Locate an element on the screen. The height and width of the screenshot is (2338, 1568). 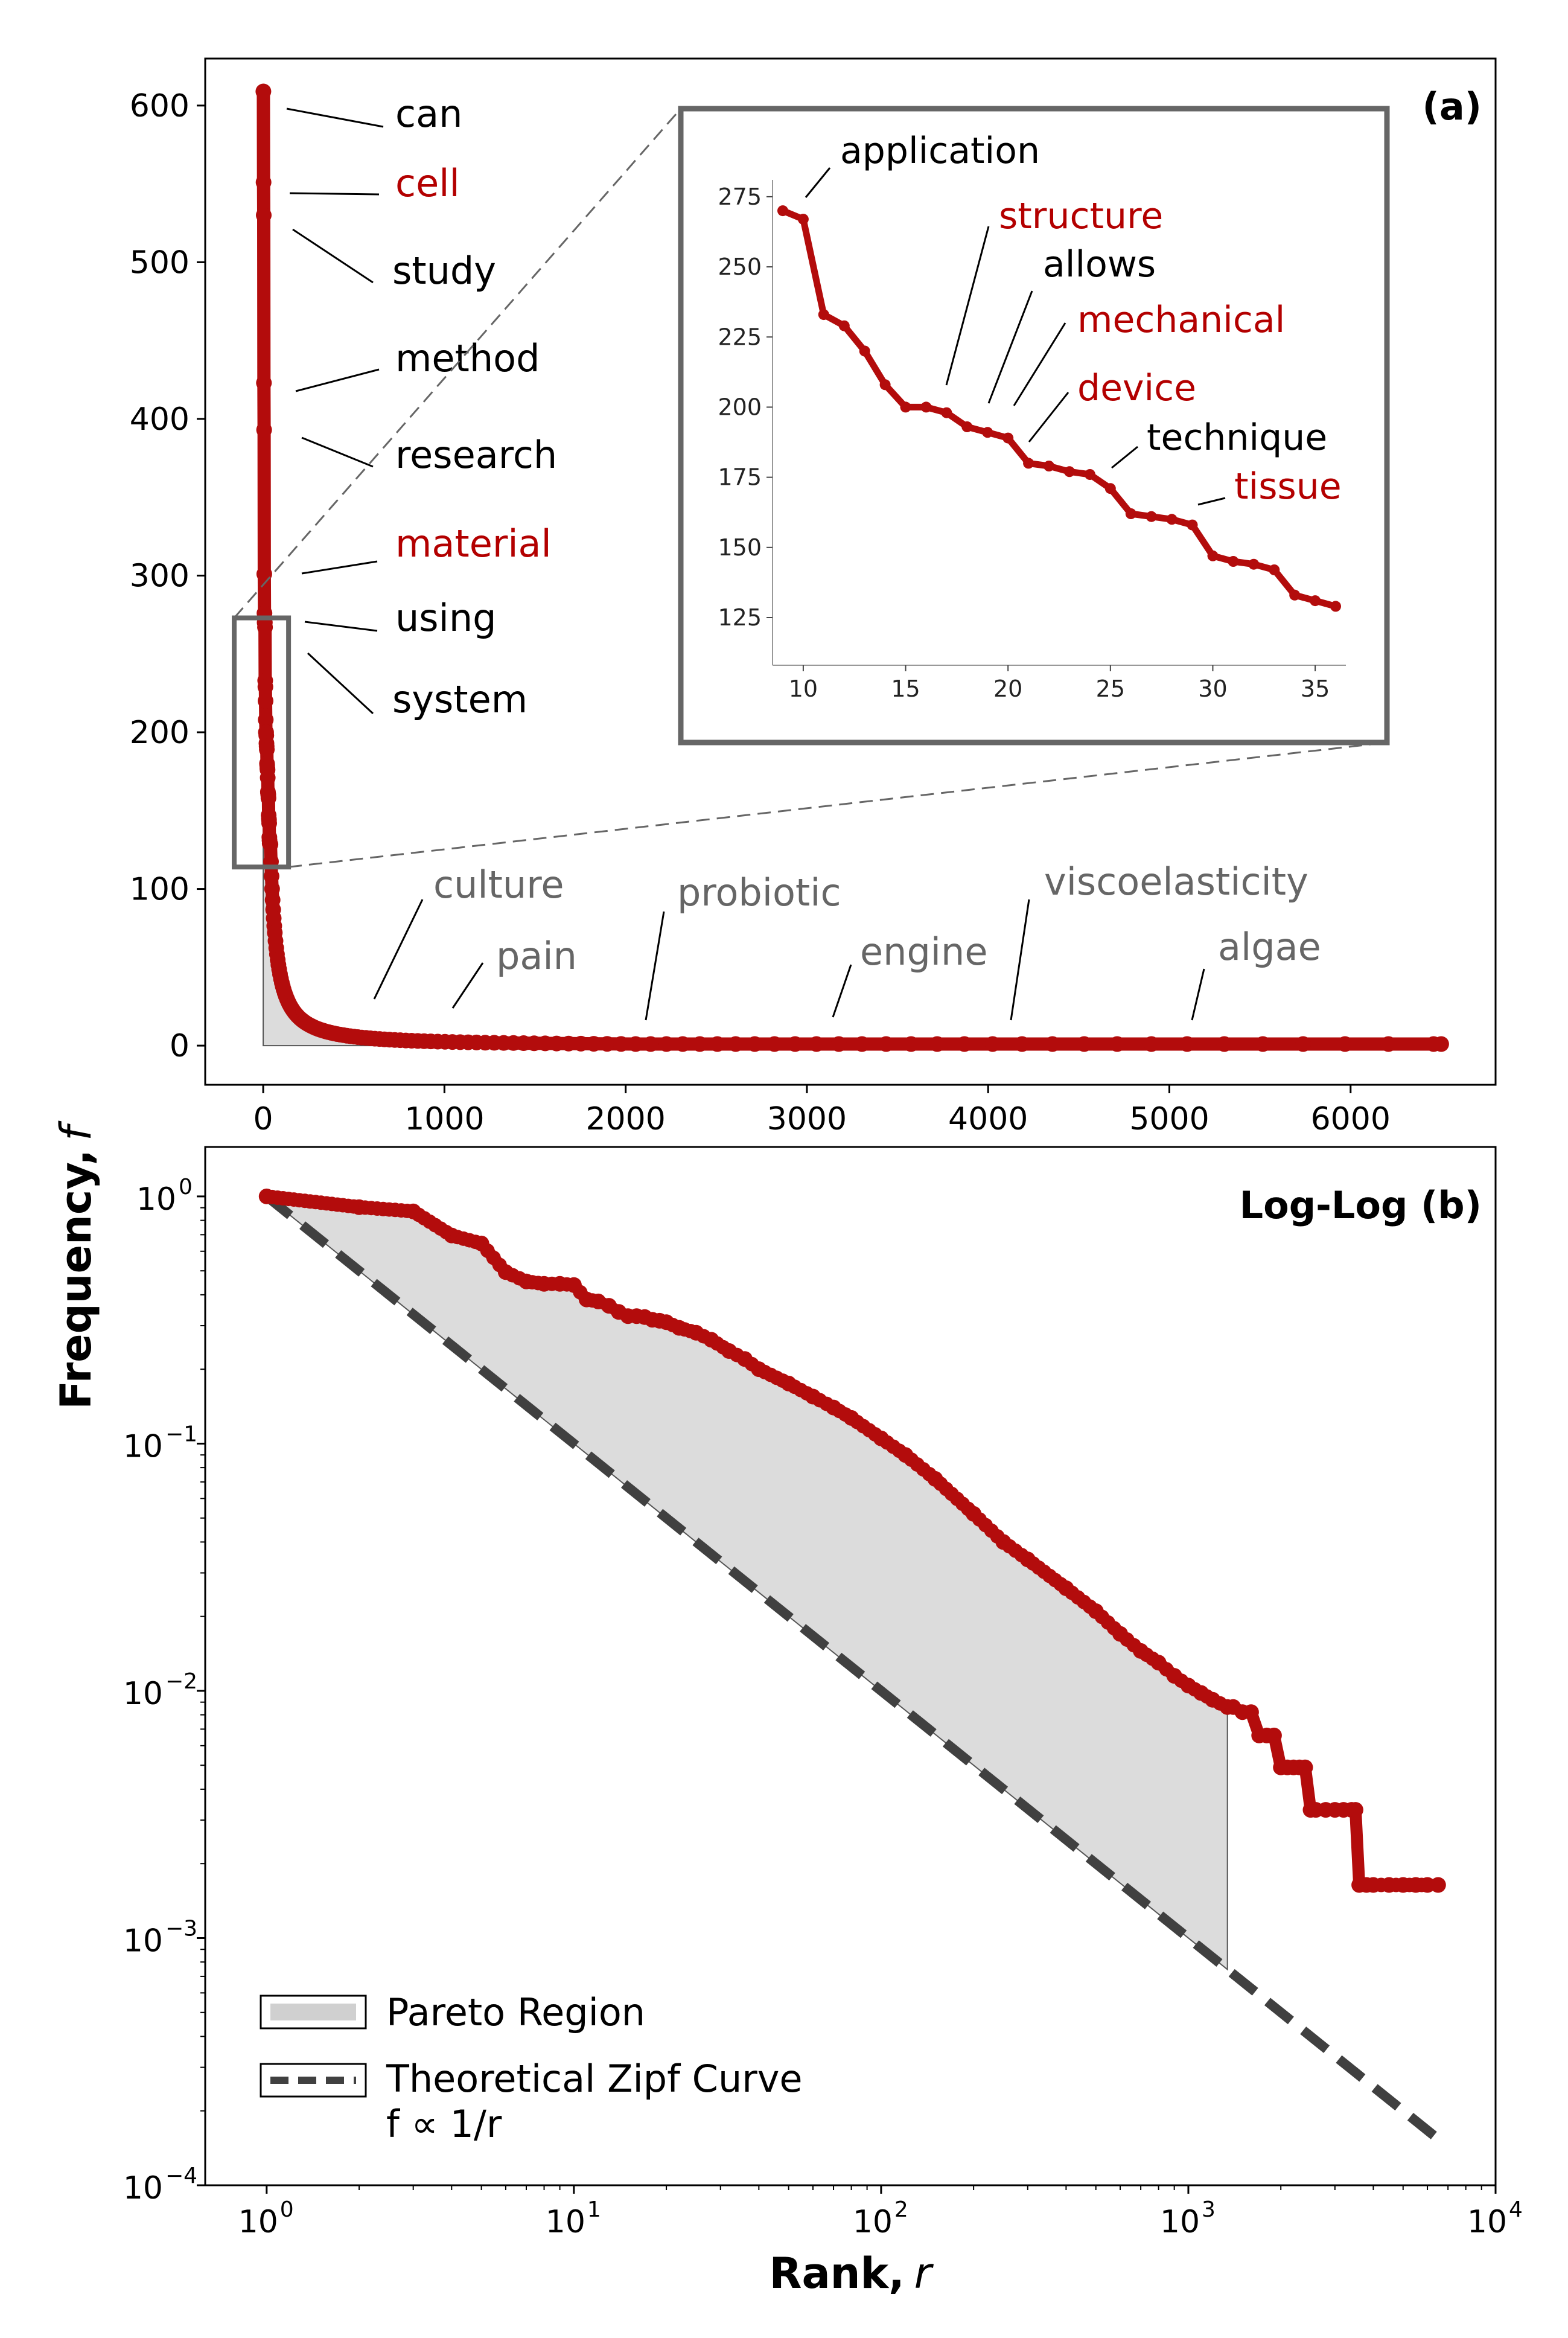
x-tick-exponent-b: 0 is located at coordinates (287, 2209).